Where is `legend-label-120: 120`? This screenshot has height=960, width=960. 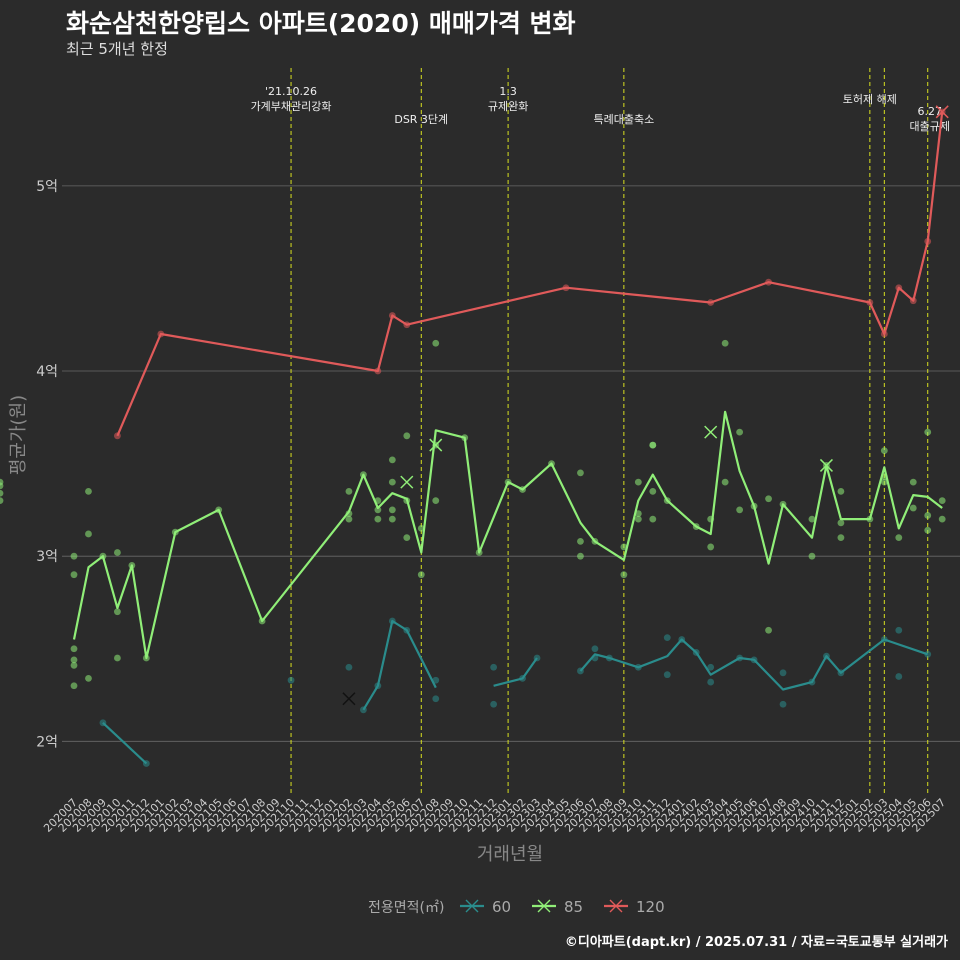
legend-label-120: 120 is located at coordinates (650, 907).